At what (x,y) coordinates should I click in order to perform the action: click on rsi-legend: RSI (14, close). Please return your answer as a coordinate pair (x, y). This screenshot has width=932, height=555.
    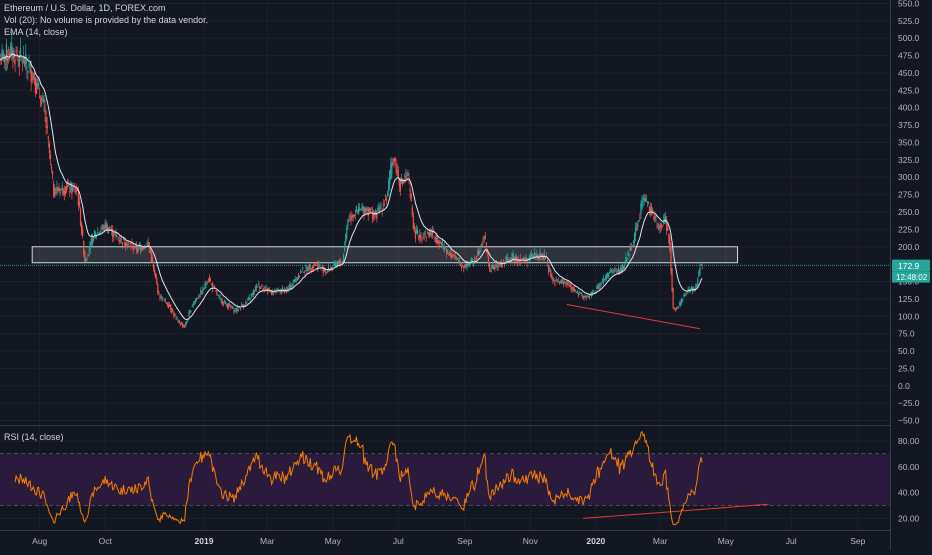
    Looking at the image, I should click on (34, 437).